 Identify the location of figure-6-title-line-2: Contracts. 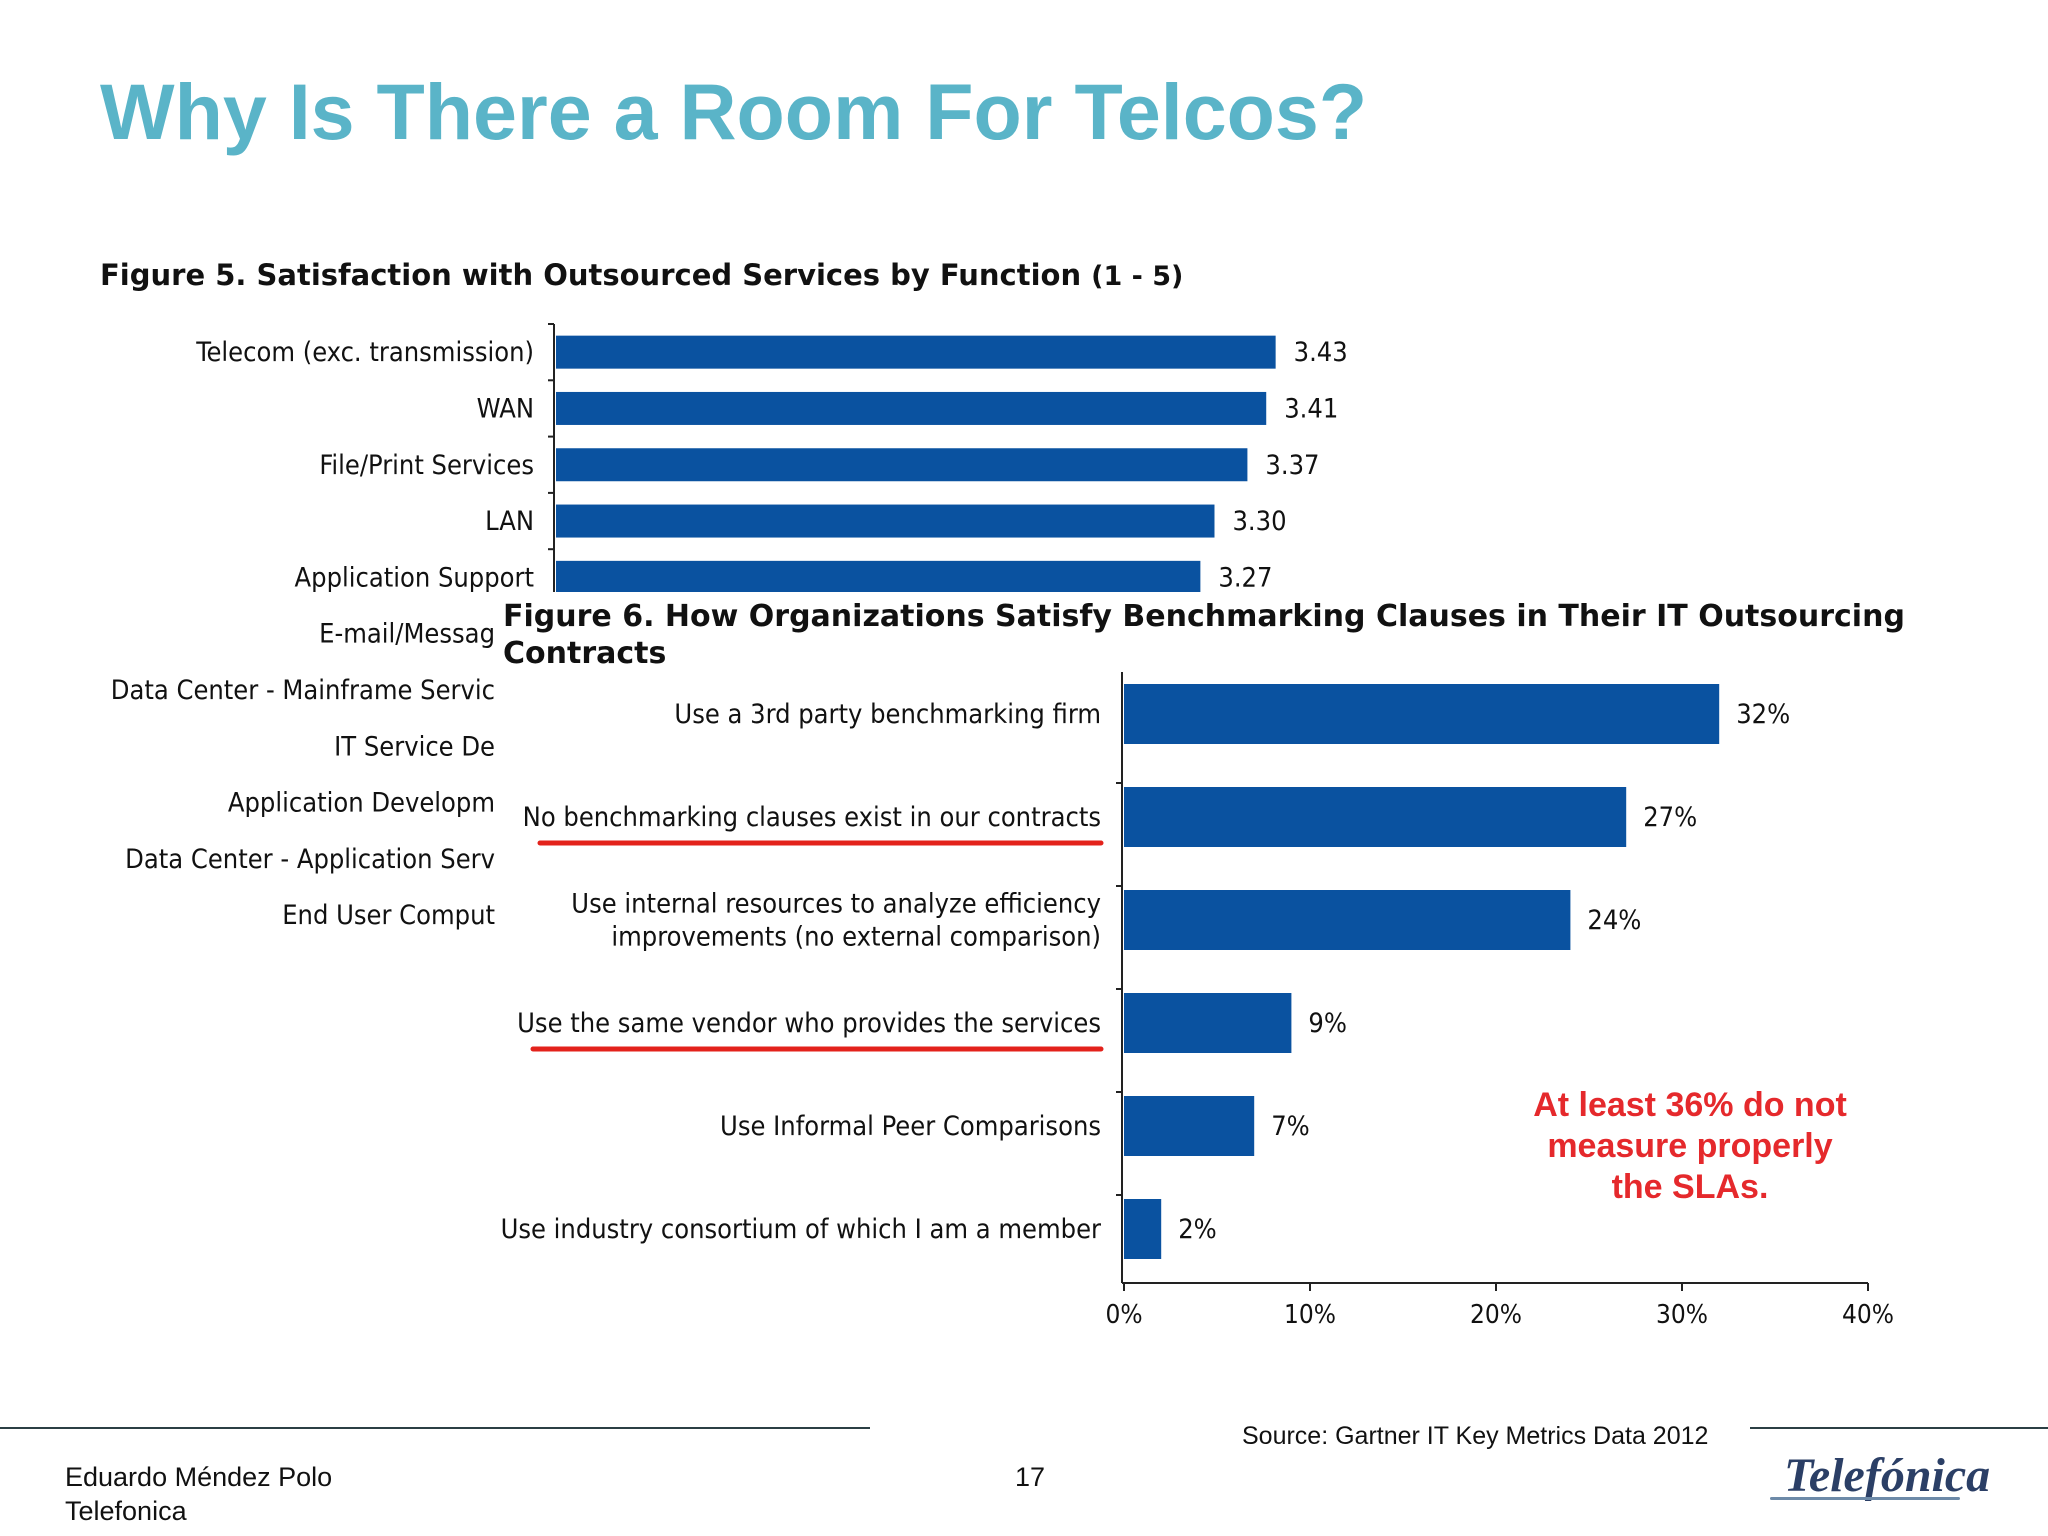
(585, 653).